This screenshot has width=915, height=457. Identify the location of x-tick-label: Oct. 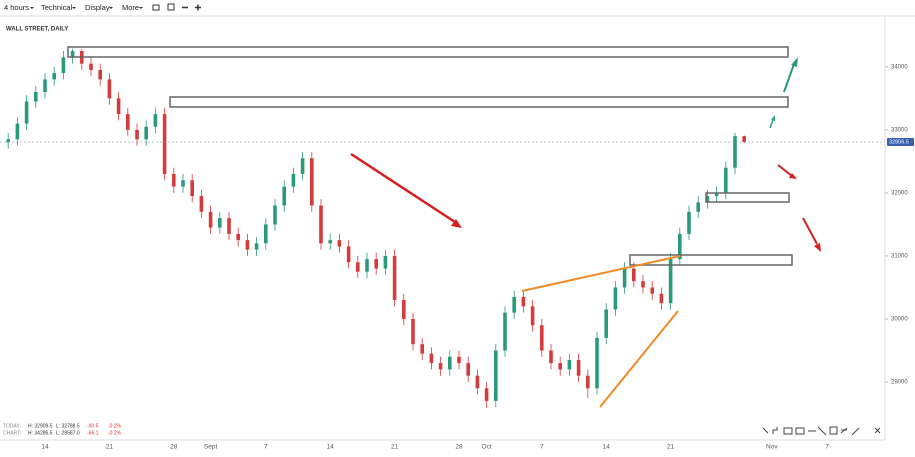
(487, 447).